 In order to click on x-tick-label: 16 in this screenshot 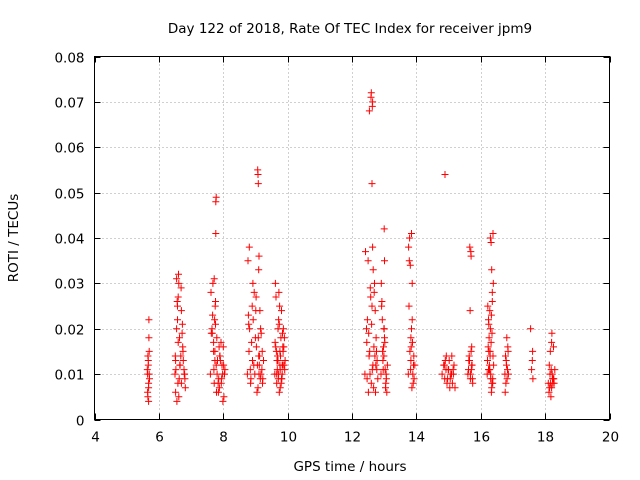, I will do `click(481, 438)`.